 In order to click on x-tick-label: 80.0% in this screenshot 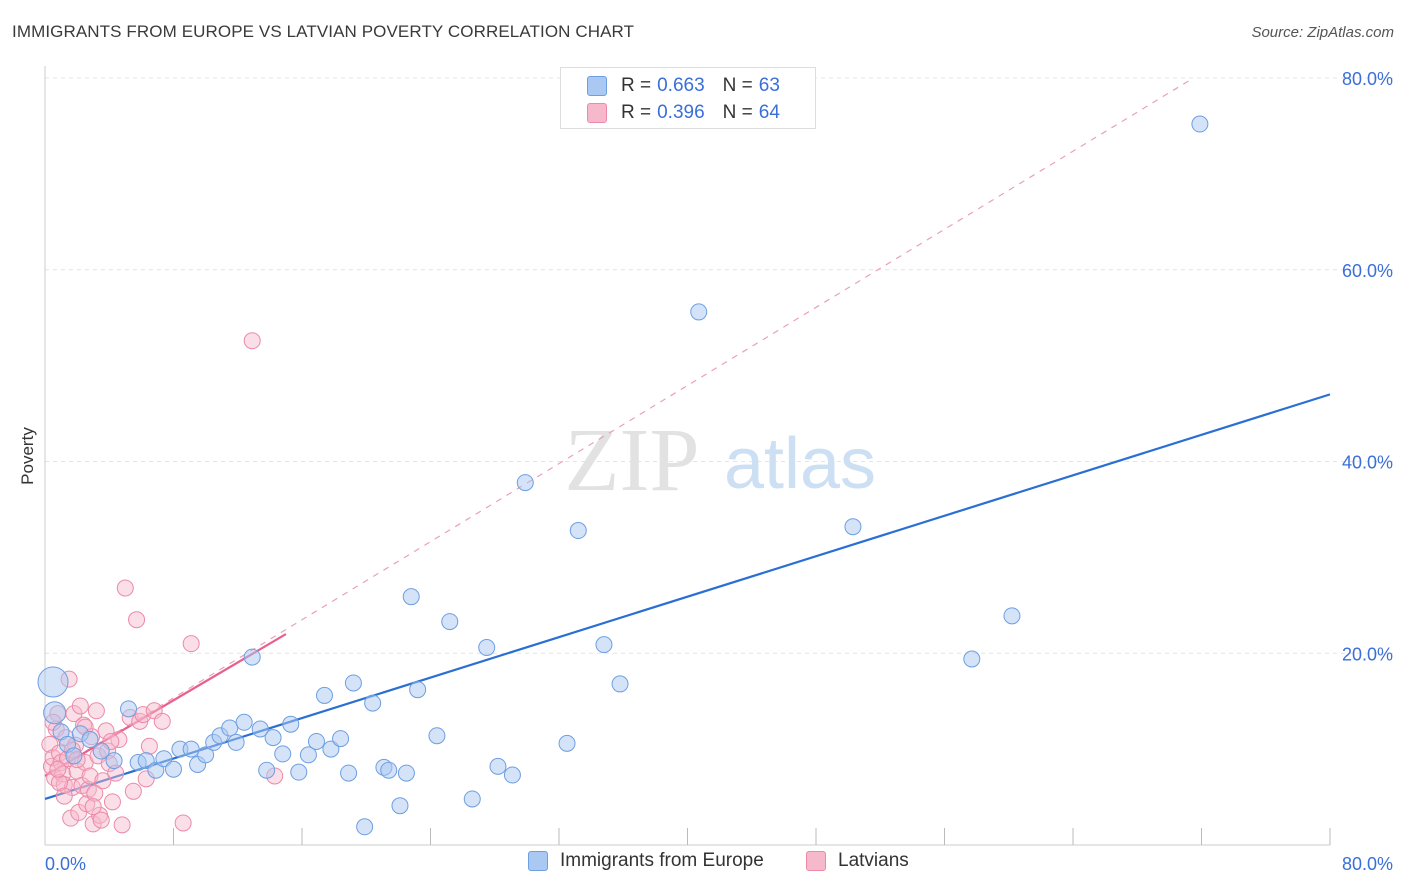, I will do `click(1367, 864)`.